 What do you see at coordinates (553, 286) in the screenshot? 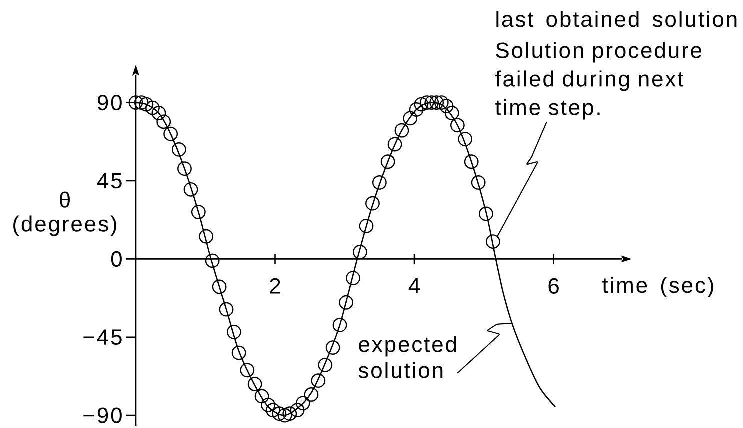
I see `x-tick-label: 6` at bounding box center [553, 286].